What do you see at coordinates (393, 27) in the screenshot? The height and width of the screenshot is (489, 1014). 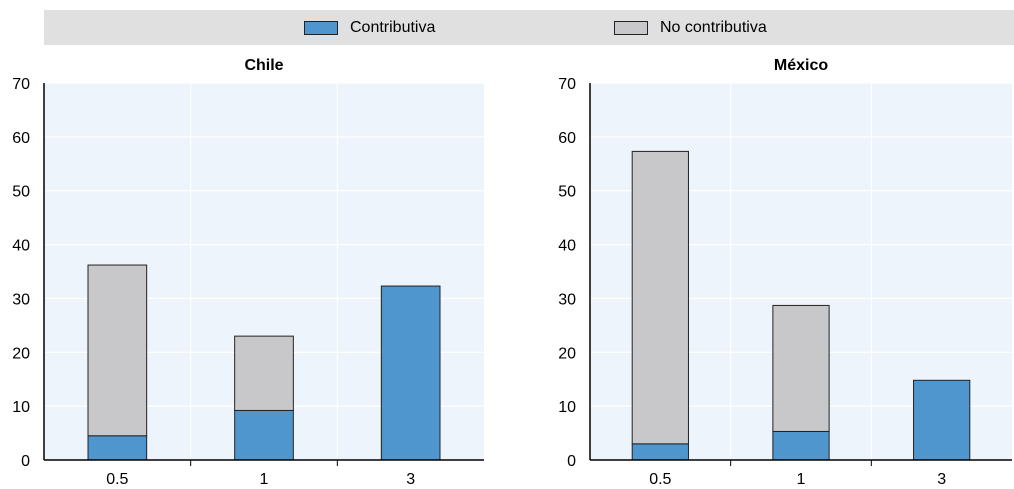 I see `legend-label-contributiva: Contributiva` at bounding box center [393, 27].